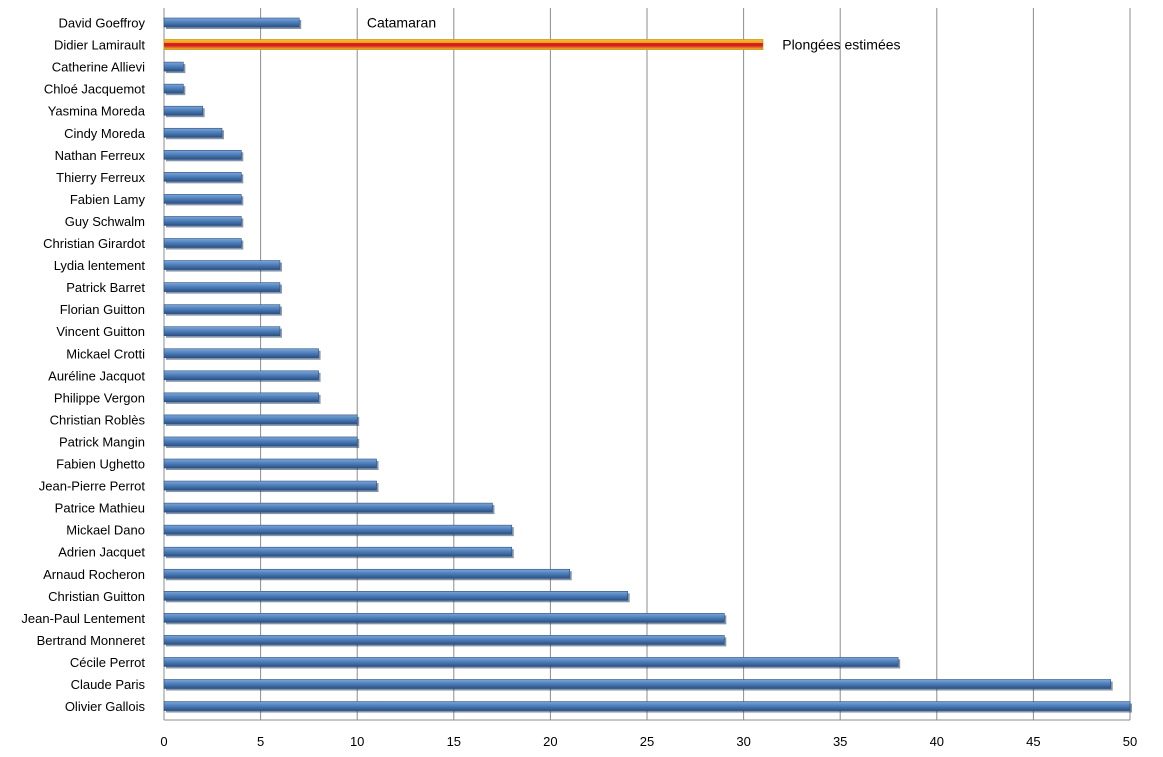 This screenshot has height=757, width=1163. What do you see at coordinates (94, 243) in the screenshot?
I see `category-label: Christian Girardot` at bounding box center [94, 243].